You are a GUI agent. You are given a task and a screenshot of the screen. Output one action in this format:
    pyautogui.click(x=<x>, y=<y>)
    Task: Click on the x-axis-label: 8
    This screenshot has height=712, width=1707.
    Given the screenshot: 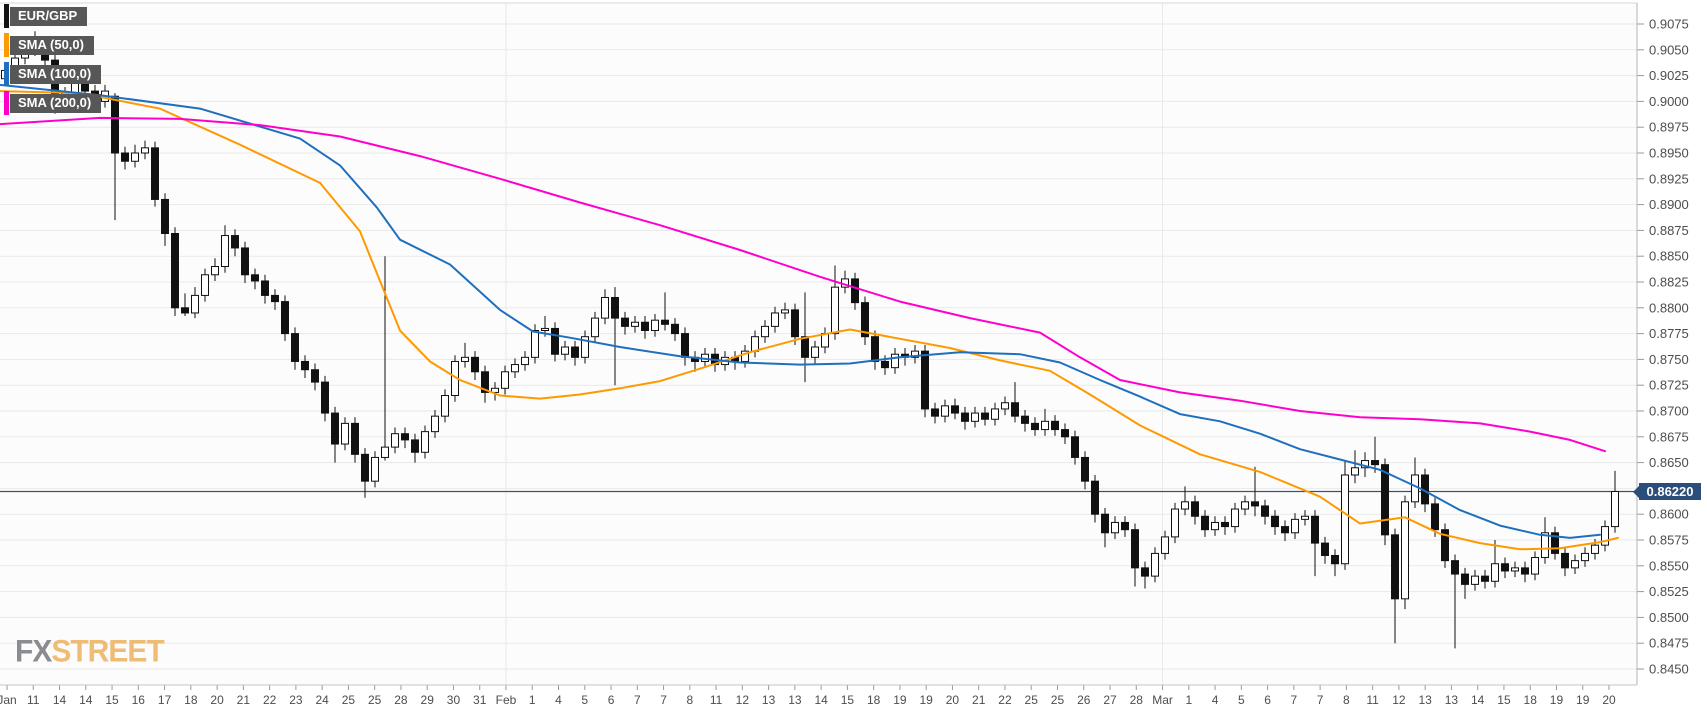 What is the action you would take?
    pyautogui.click(x=689, y=700)
    